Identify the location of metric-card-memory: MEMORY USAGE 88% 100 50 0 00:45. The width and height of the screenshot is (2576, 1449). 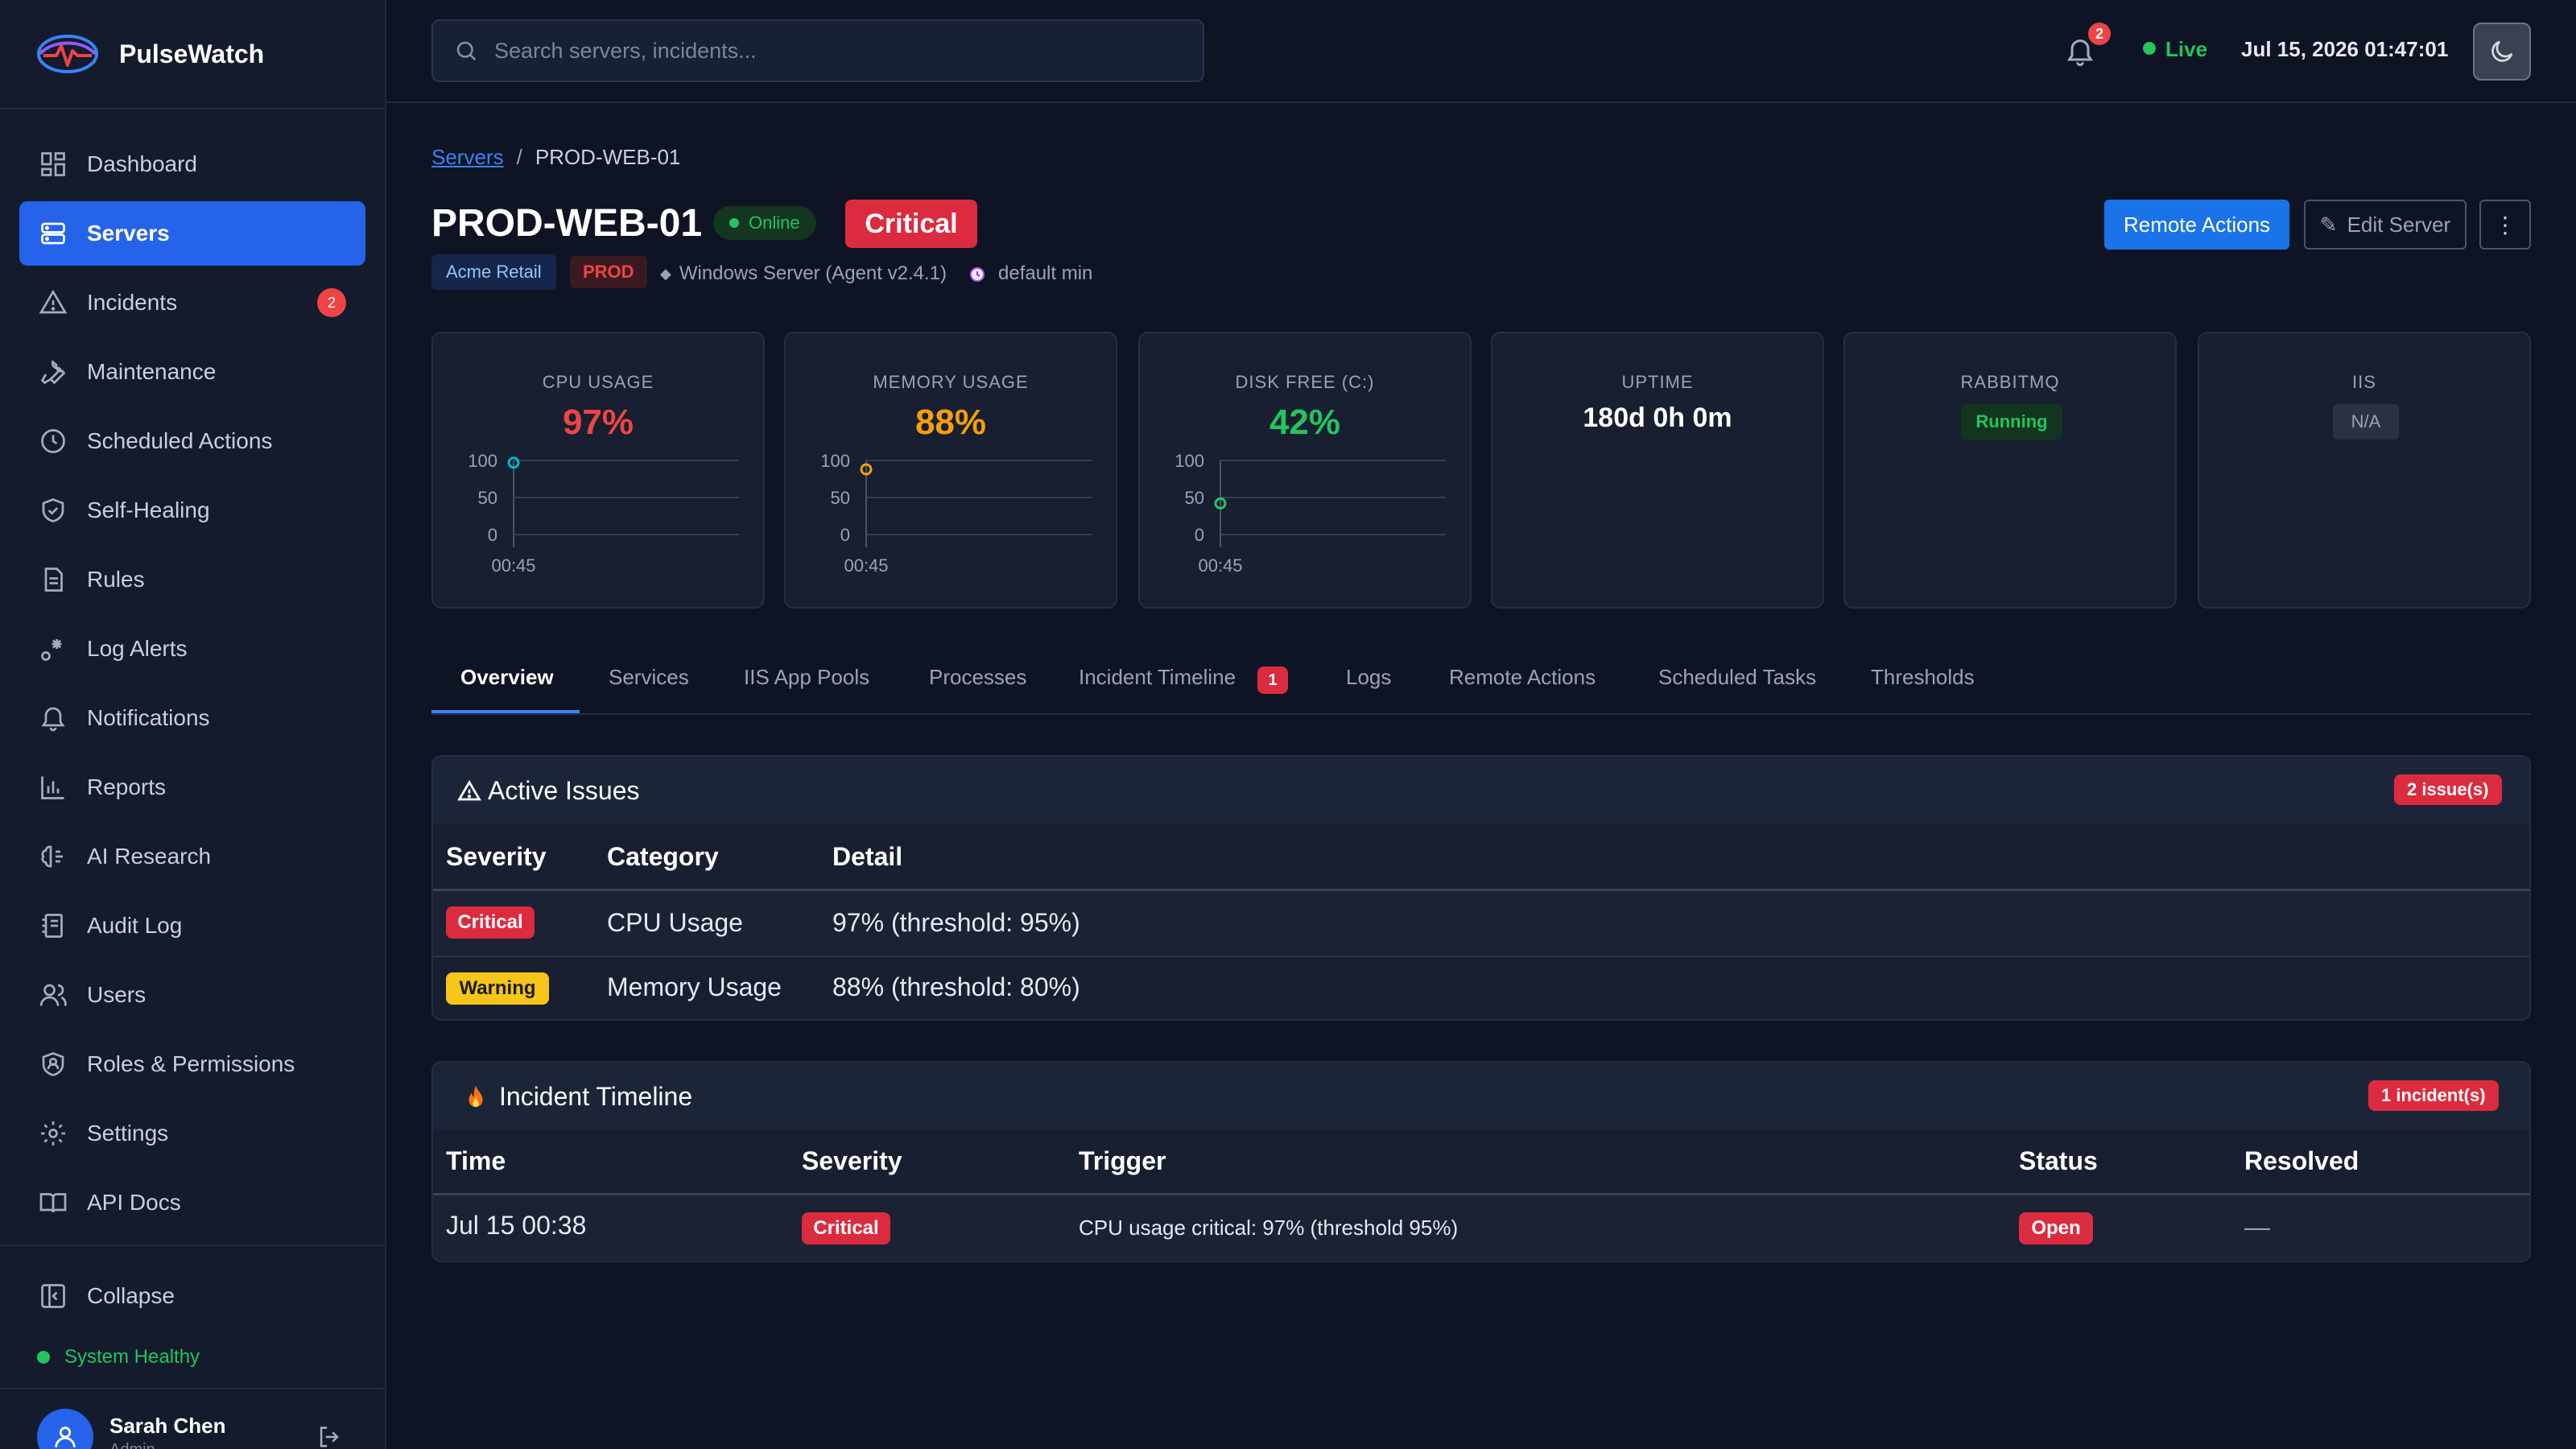
(950, 470).